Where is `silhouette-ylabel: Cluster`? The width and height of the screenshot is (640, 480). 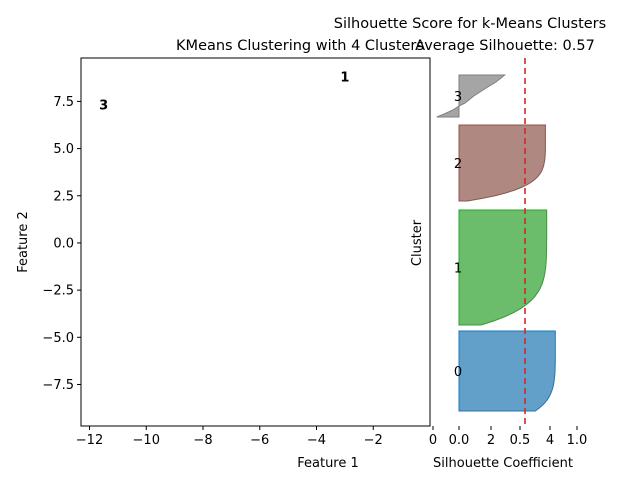
silhouette-ylabel: Cluster is located at coordinates (417, 242).